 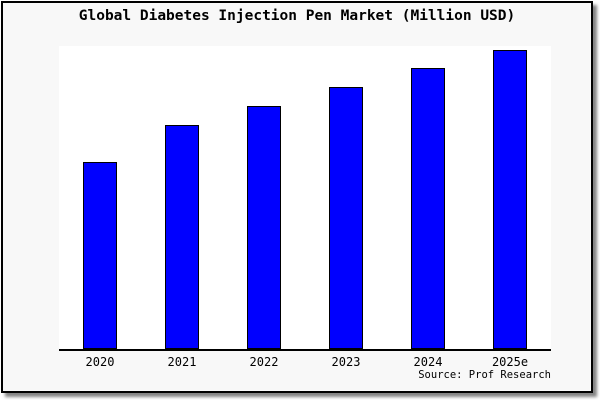 What do you see at coordinates (264, 227) in the screenshot?
I see `bar-2022` at bounding box center [264, 227].